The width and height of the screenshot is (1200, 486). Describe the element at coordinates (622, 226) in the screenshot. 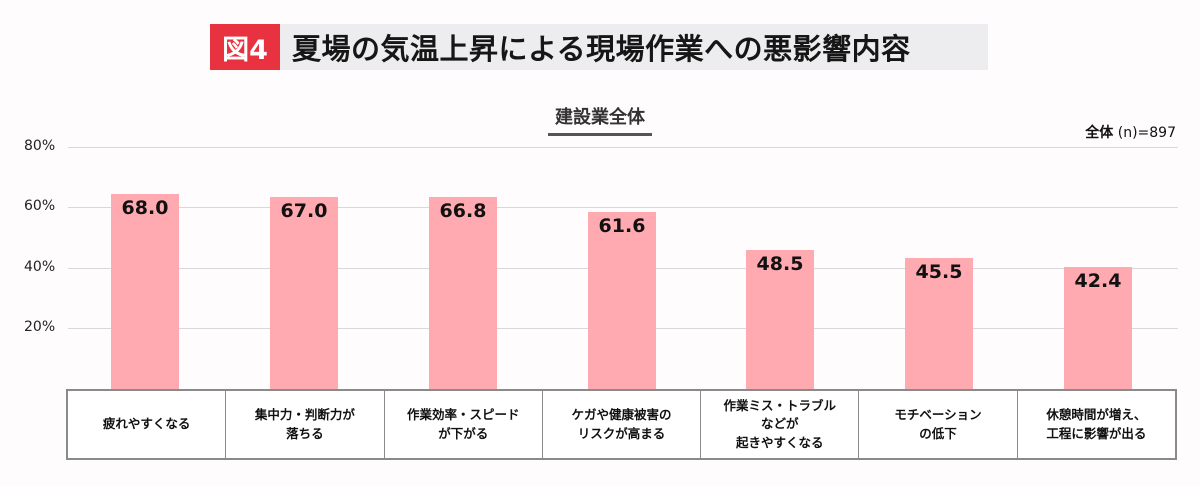

I see `bar-value-label: 61.6` at that location.